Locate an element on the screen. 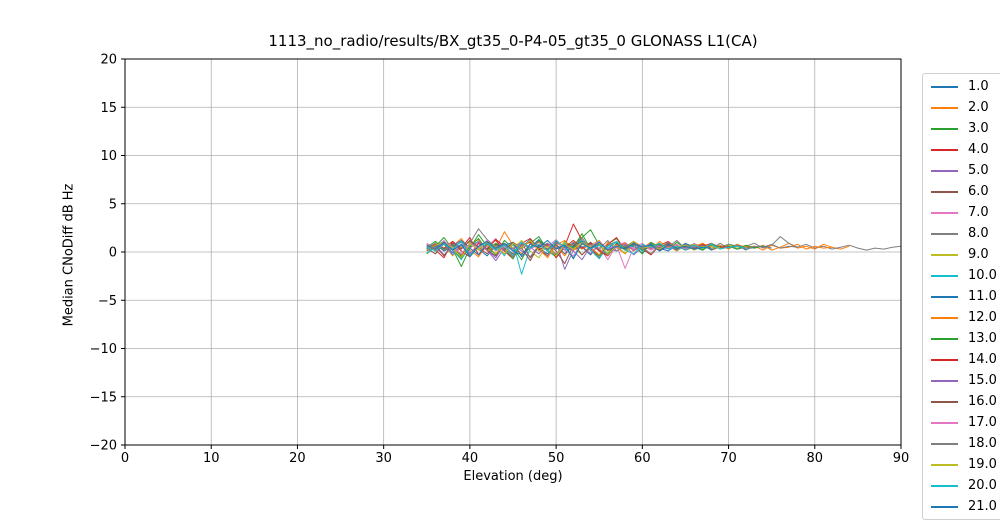  y-tick-label: −5 is located at coordinates (107, 301).